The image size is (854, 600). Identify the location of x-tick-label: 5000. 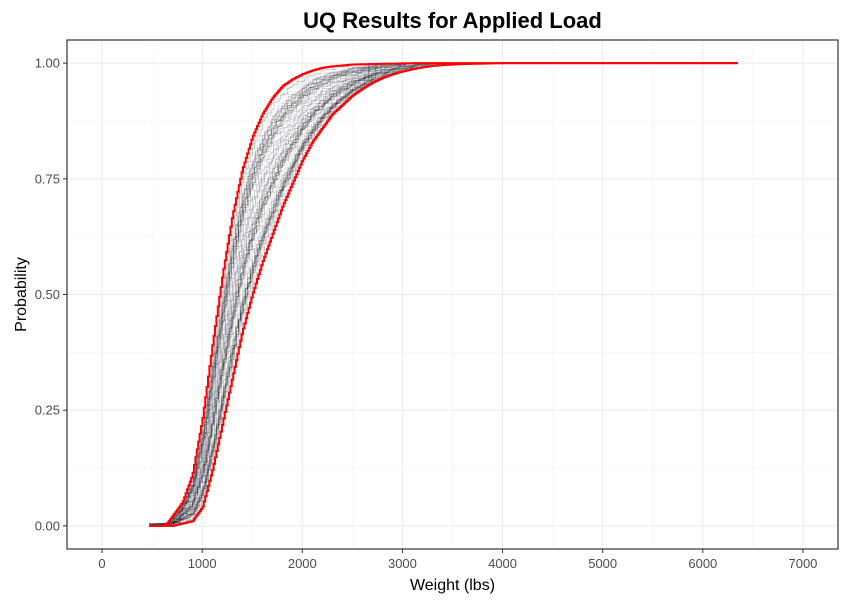
(602, 563).